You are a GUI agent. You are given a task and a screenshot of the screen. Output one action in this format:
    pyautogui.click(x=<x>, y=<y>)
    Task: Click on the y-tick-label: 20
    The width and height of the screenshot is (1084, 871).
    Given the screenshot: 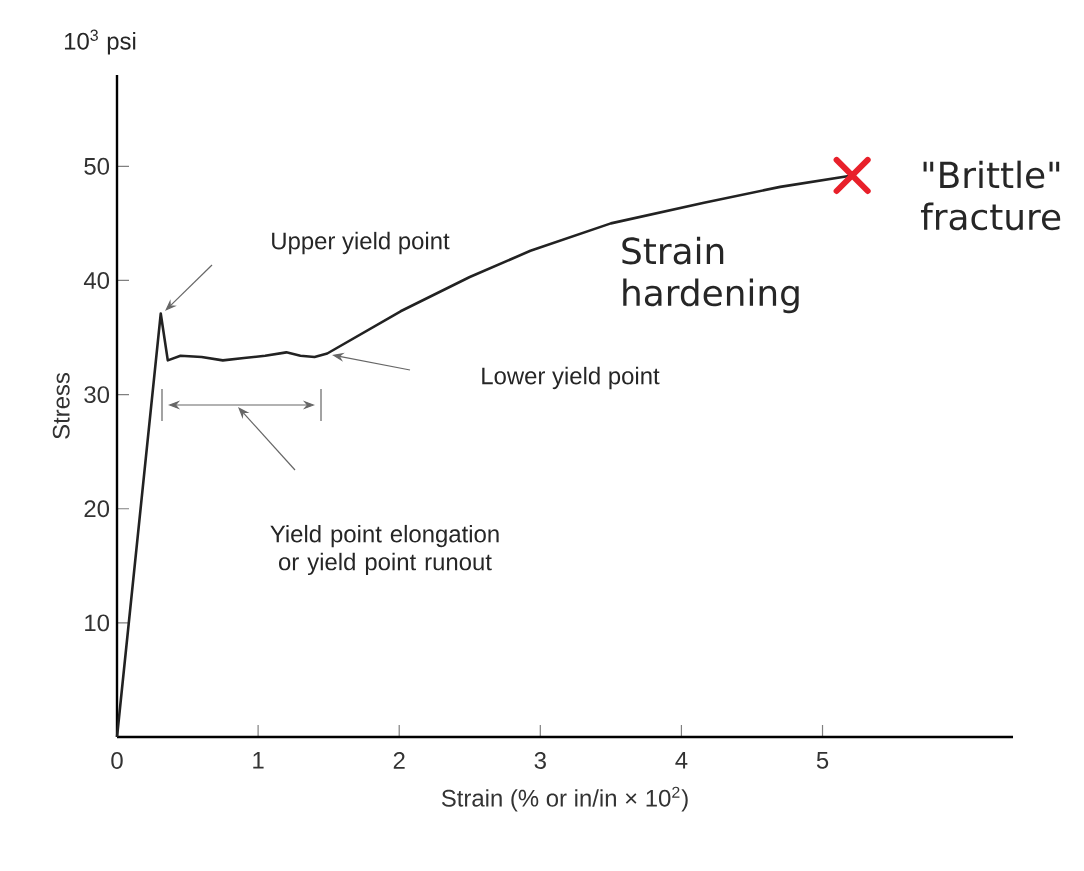 What is the action you would take?
    pyautogui.click(x=97, y=509)
    